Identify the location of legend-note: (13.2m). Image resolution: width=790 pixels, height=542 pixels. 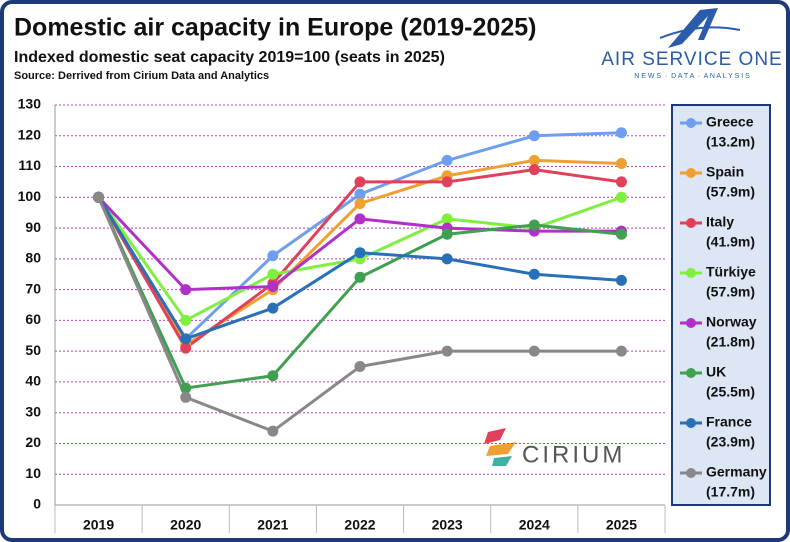
(730, 142).